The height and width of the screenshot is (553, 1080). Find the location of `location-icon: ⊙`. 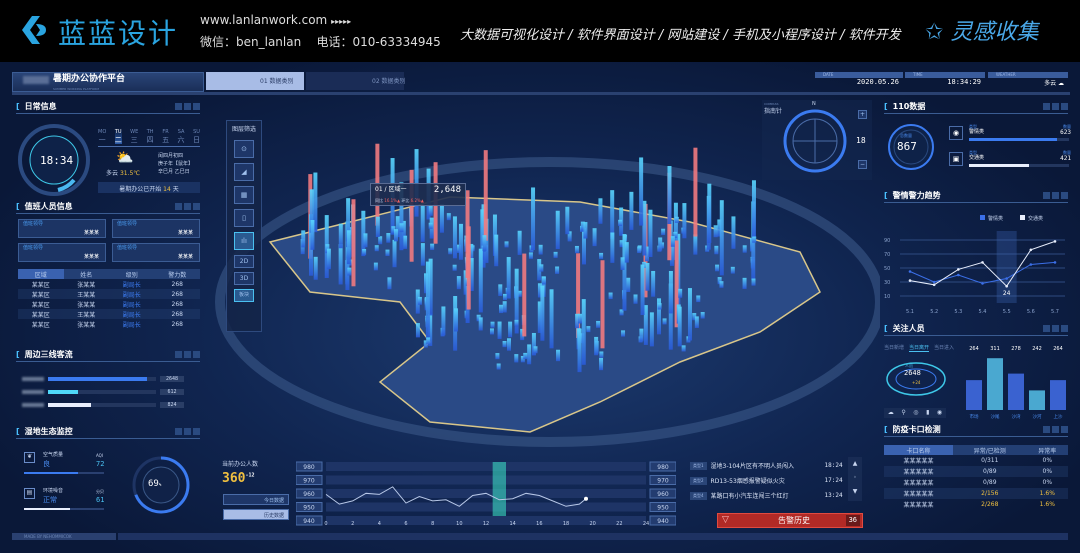

location-icon: ⊙ is located at coordinates (244, 149).